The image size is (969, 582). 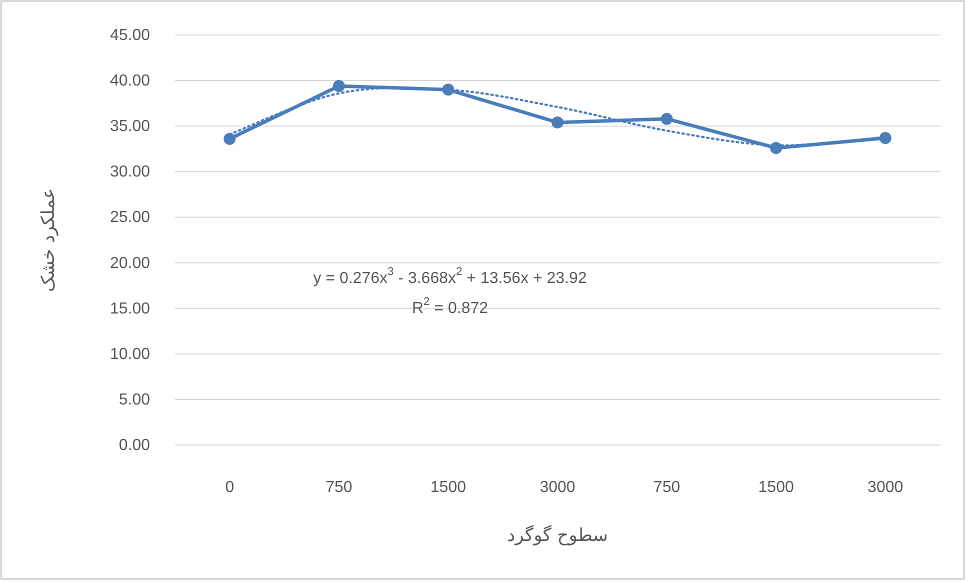 I want to click on annotation: y = 0.276x$^{3}$ - 3.668x$^{2}$ + 13.56x + 23.92, so click(x=450, y=276).